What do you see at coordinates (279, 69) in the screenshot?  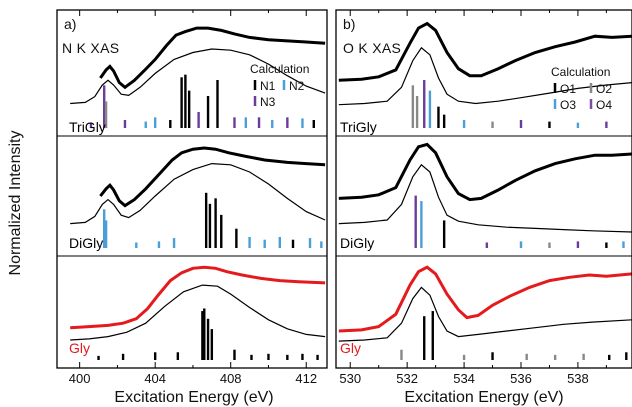 I see `panel-a-legend-title: Calculation` at bounding box center [279, 69].